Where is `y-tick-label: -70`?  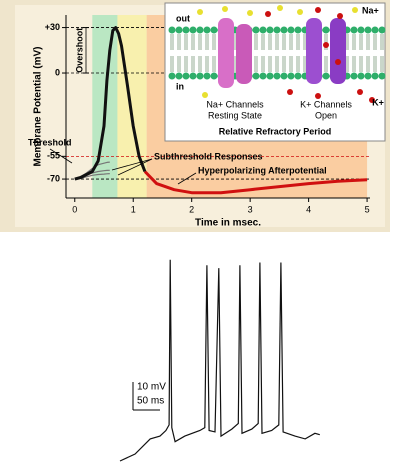 y-tick-label: -70 is located at coordinates (53, 178).